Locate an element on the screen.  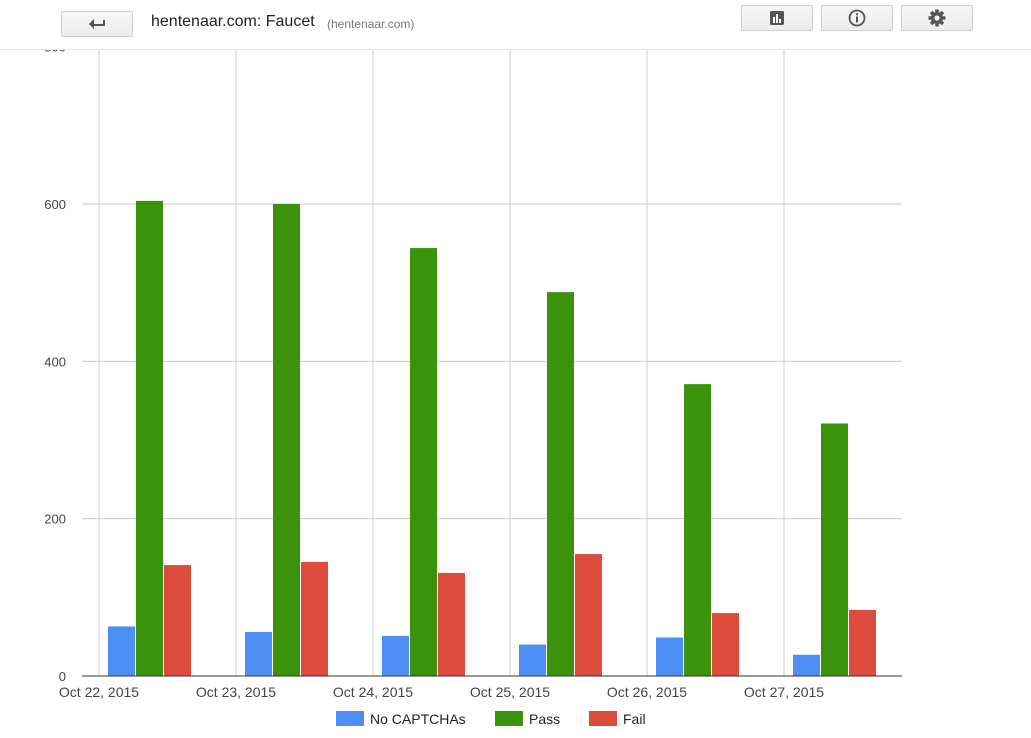
info-icon is located at coordinates (857, 18).